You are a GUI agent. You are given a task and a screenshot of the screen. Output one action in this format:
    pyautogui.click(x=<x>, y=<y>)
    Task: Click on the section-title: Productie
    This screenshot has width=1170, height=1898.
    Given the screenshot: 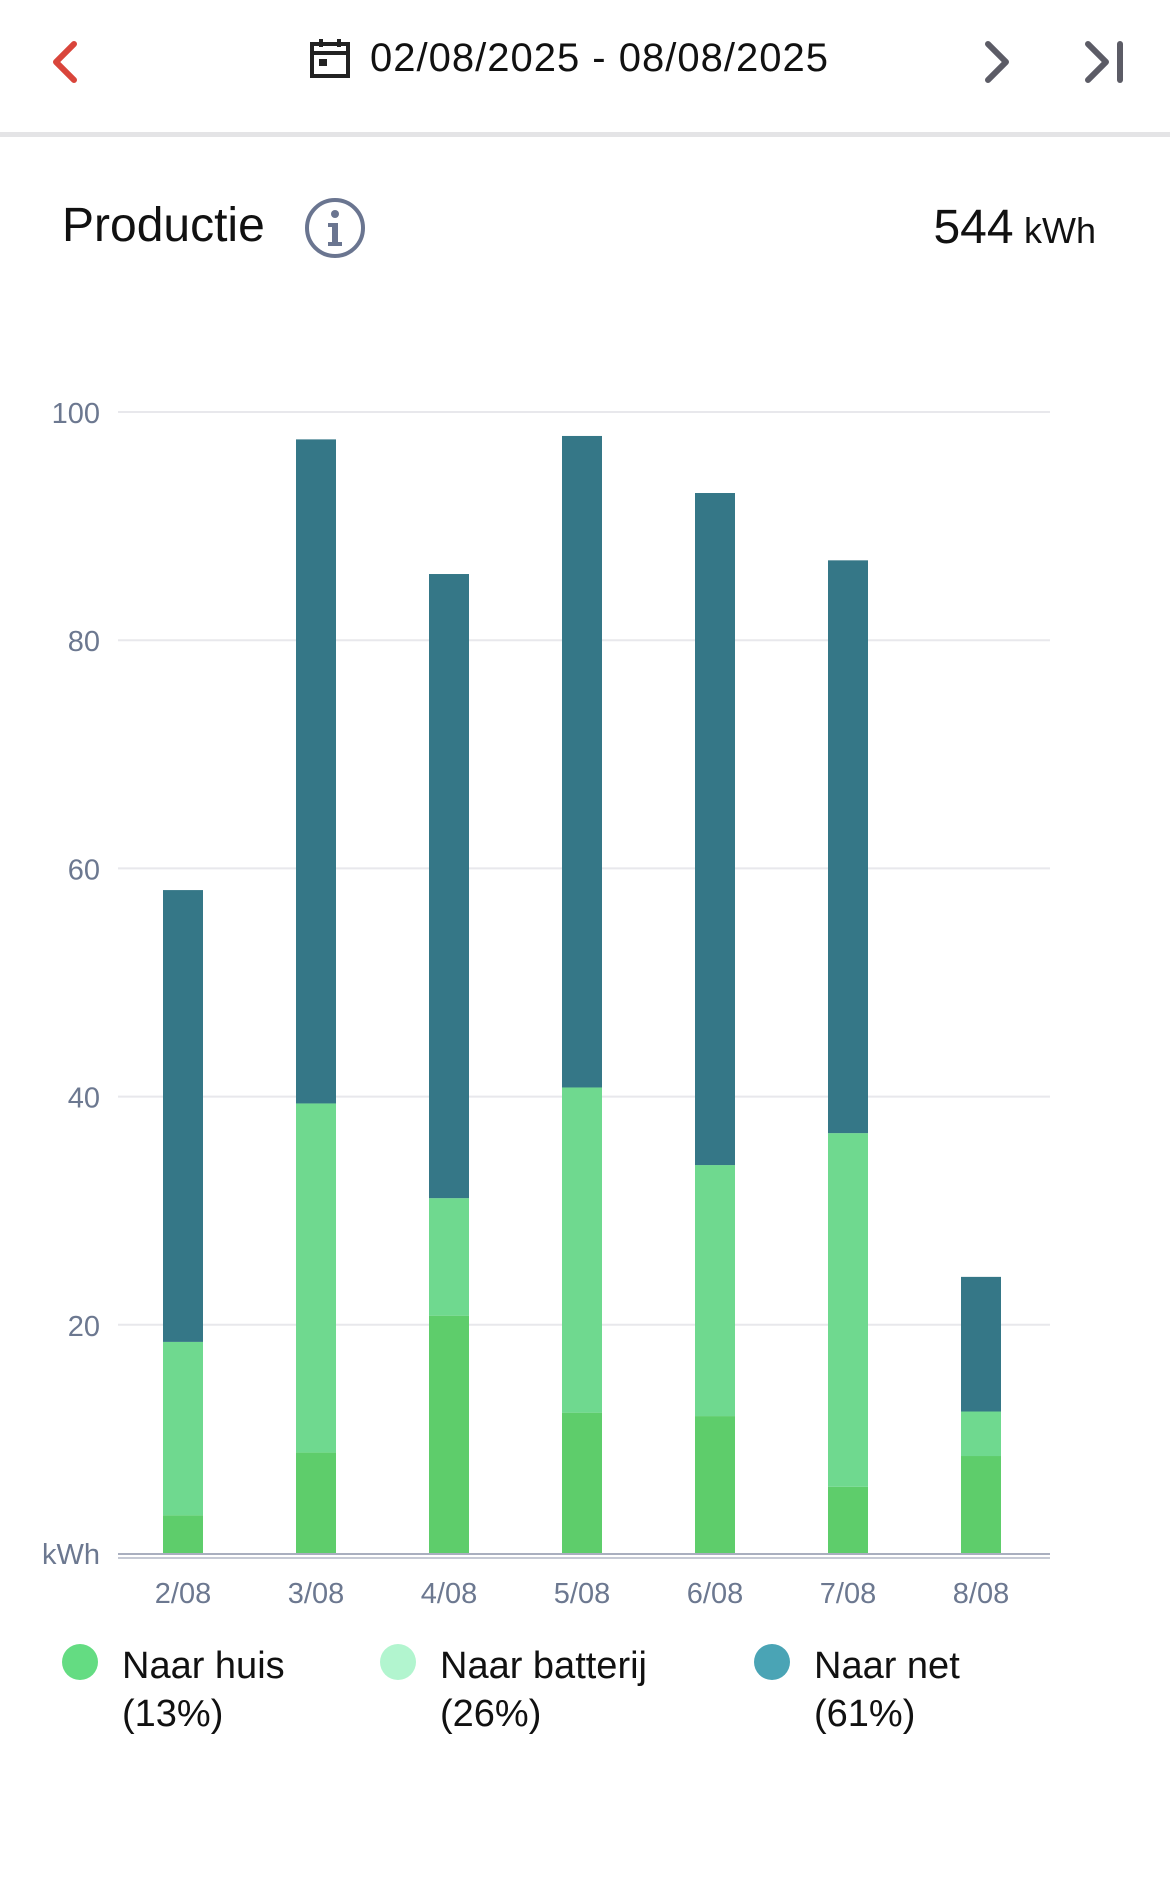 What is the action you would take?
    pyautogui.click(x=163, y=225)
    